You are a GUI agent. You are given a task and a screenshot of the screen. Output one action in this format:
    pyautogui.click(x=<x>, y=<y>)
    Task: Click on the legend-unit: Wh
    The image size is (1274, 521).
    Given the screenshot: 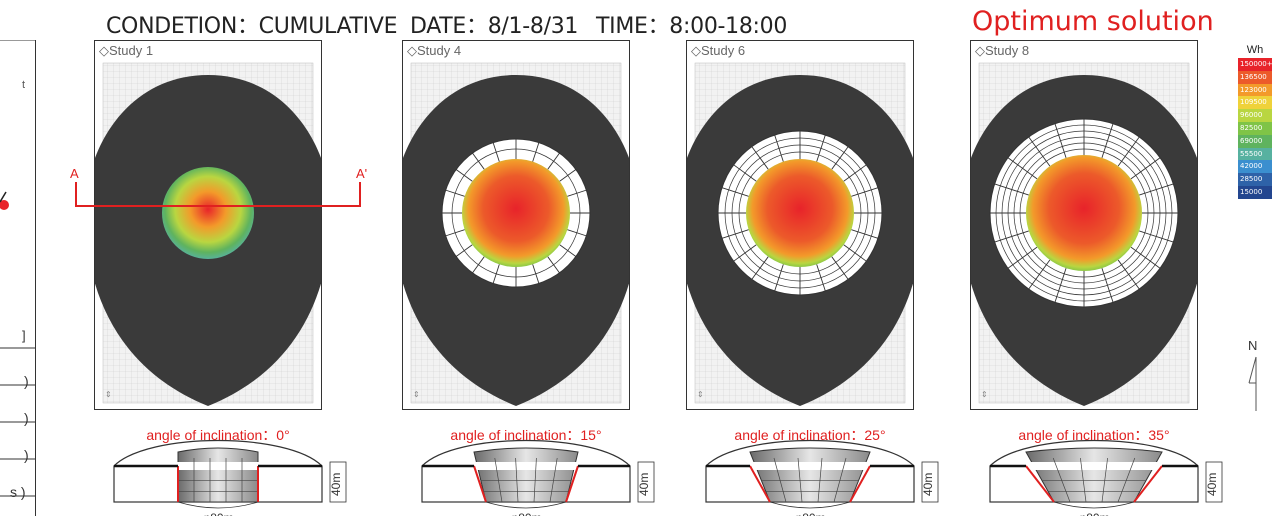 What is the action you would take?
    pyautogui.click(x=1255, y=50)
    